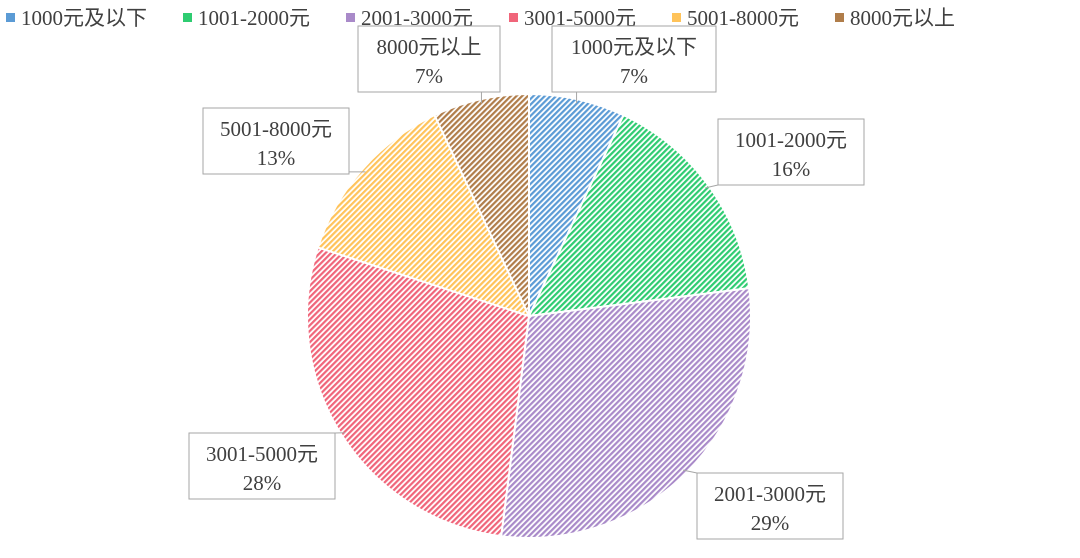 This screenshot has width=1080, height=558. What do you see at coordinates (84, 18) in the screenshot?
I see `legend-label: 1000元及以下` at bounding box center [84, 18].